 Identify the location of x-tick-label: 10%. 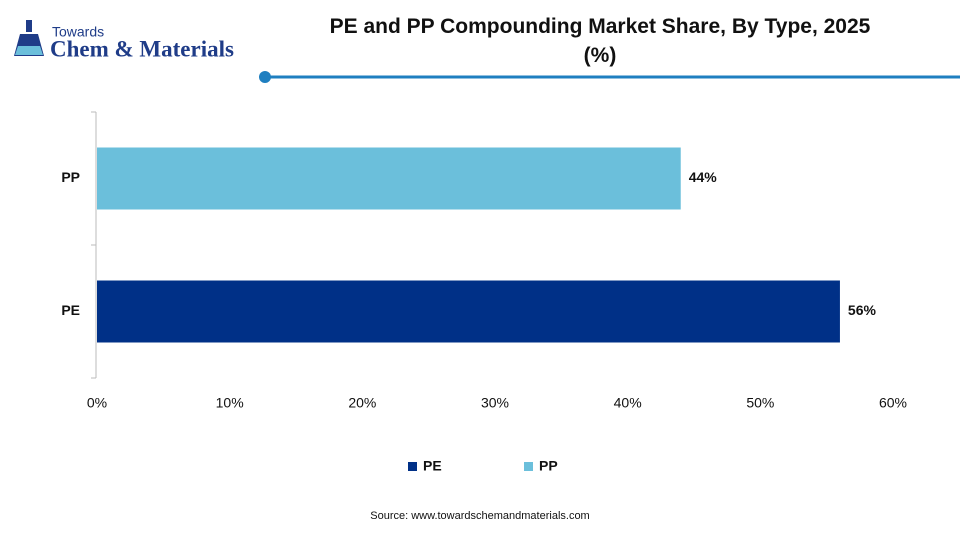
(230, 403).